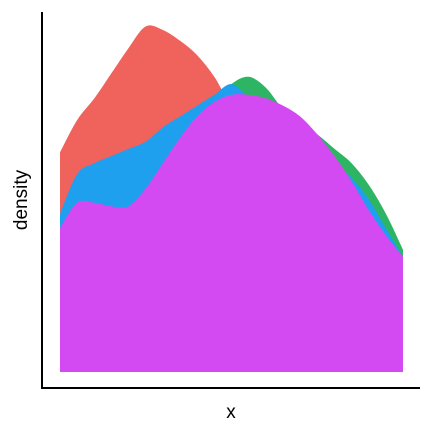  Describe the element at coordinates (231, 412) in the screenshot. I see `x-axis-title: x` at that location.